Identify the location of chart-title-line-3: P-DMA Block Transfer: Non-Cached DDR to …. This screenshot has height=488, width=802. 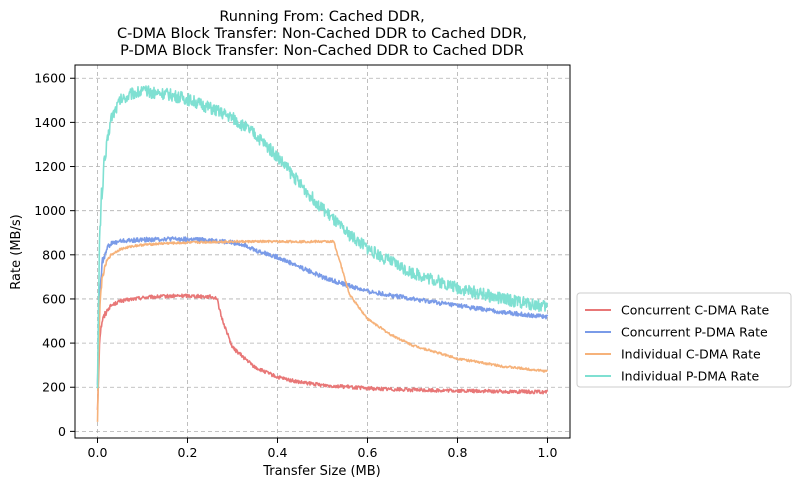
(322, 51).